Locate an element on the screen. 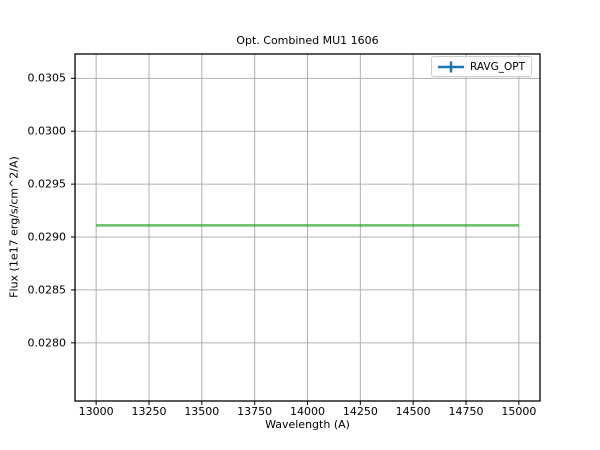 Image resolution: width=600 pixels, height=450 pixels. legend-label: RAVG_OPT is located at coordinates (497, 66).